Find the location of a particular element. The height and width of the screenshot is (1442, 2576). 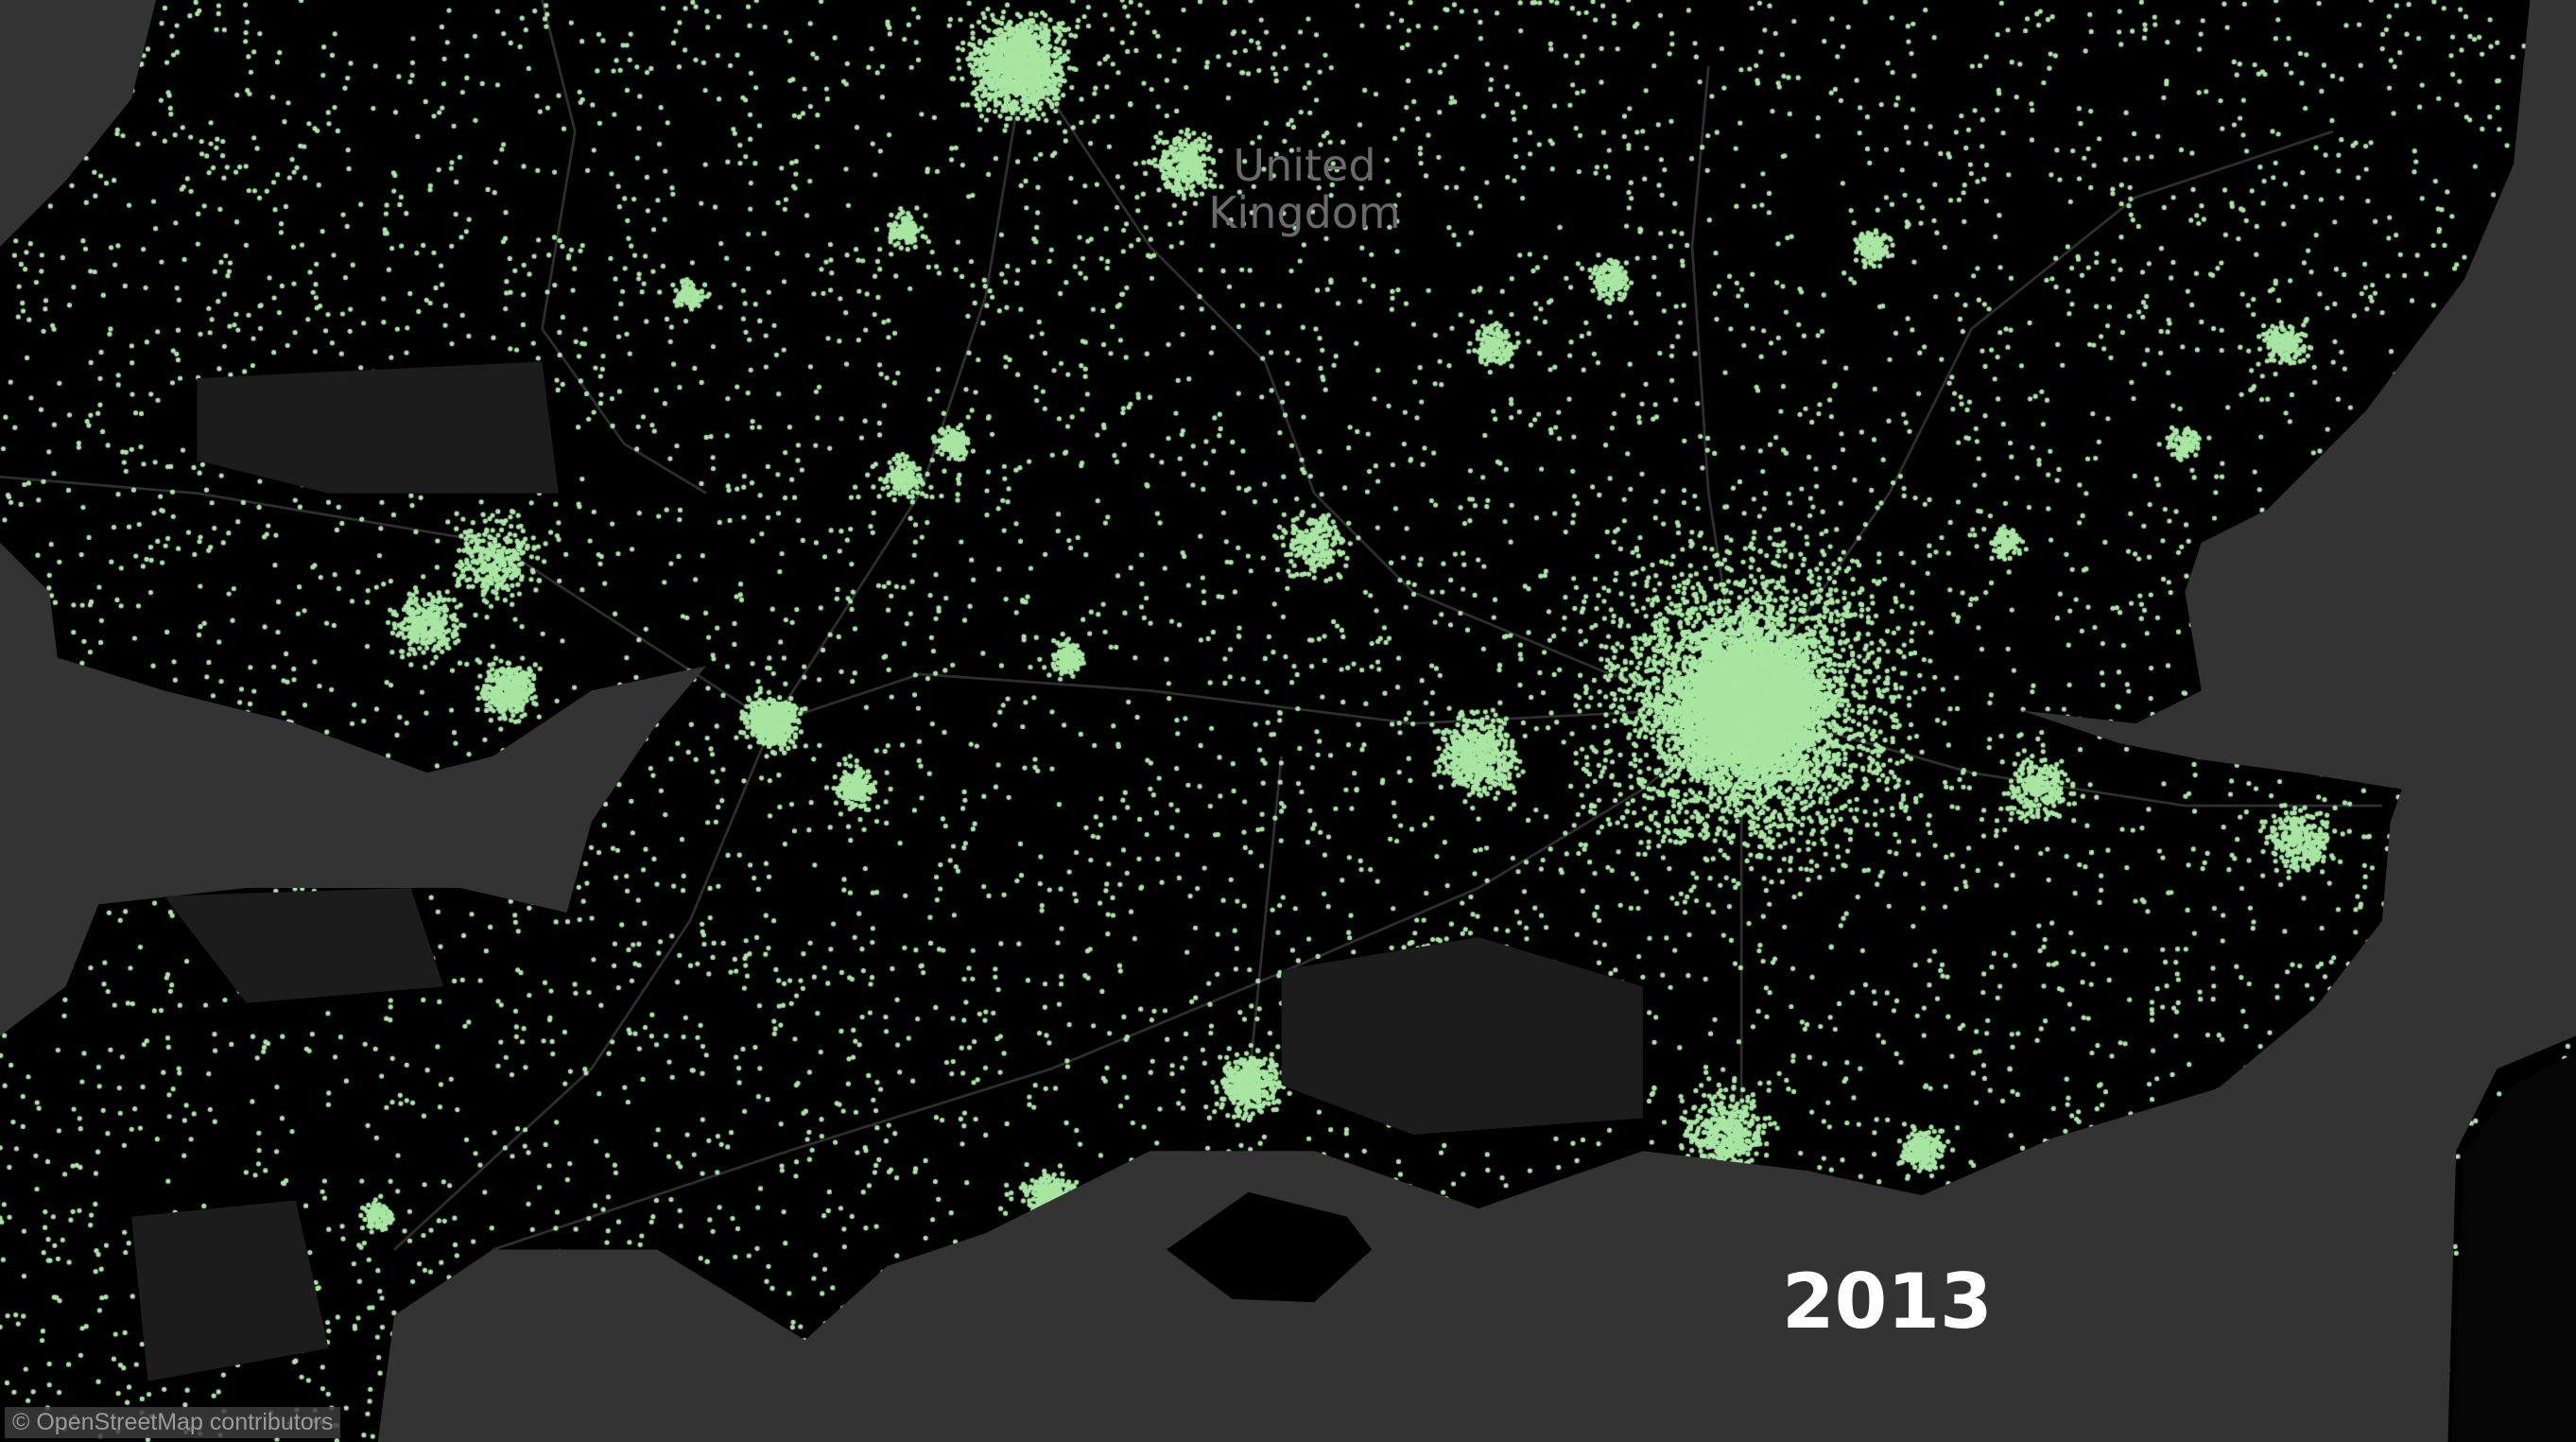

isle-of-wight is located at coordinates (1270, 1247).